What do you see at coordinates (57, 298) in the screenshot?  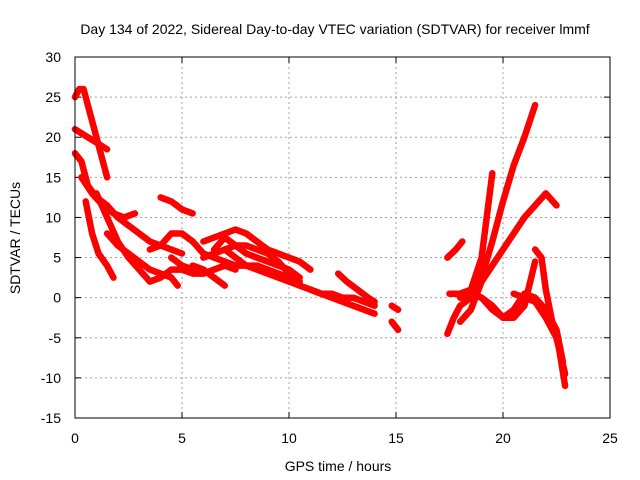 I see `y-tick-label: 0` at bounding box center [57, 298].